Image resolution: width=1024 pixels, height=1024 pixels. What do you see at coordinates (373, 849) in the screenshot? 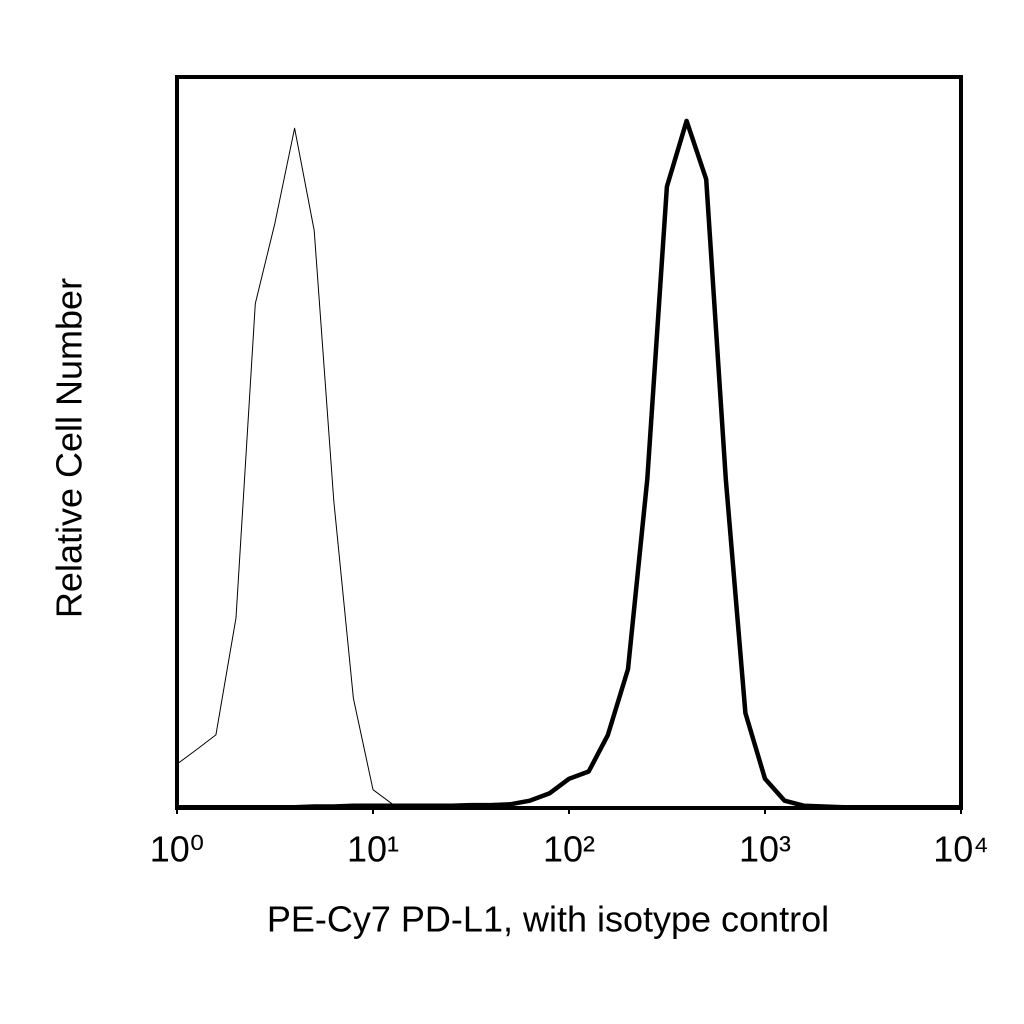
I see `x-tick-label: 10¹` at bounding box center [373, 849].